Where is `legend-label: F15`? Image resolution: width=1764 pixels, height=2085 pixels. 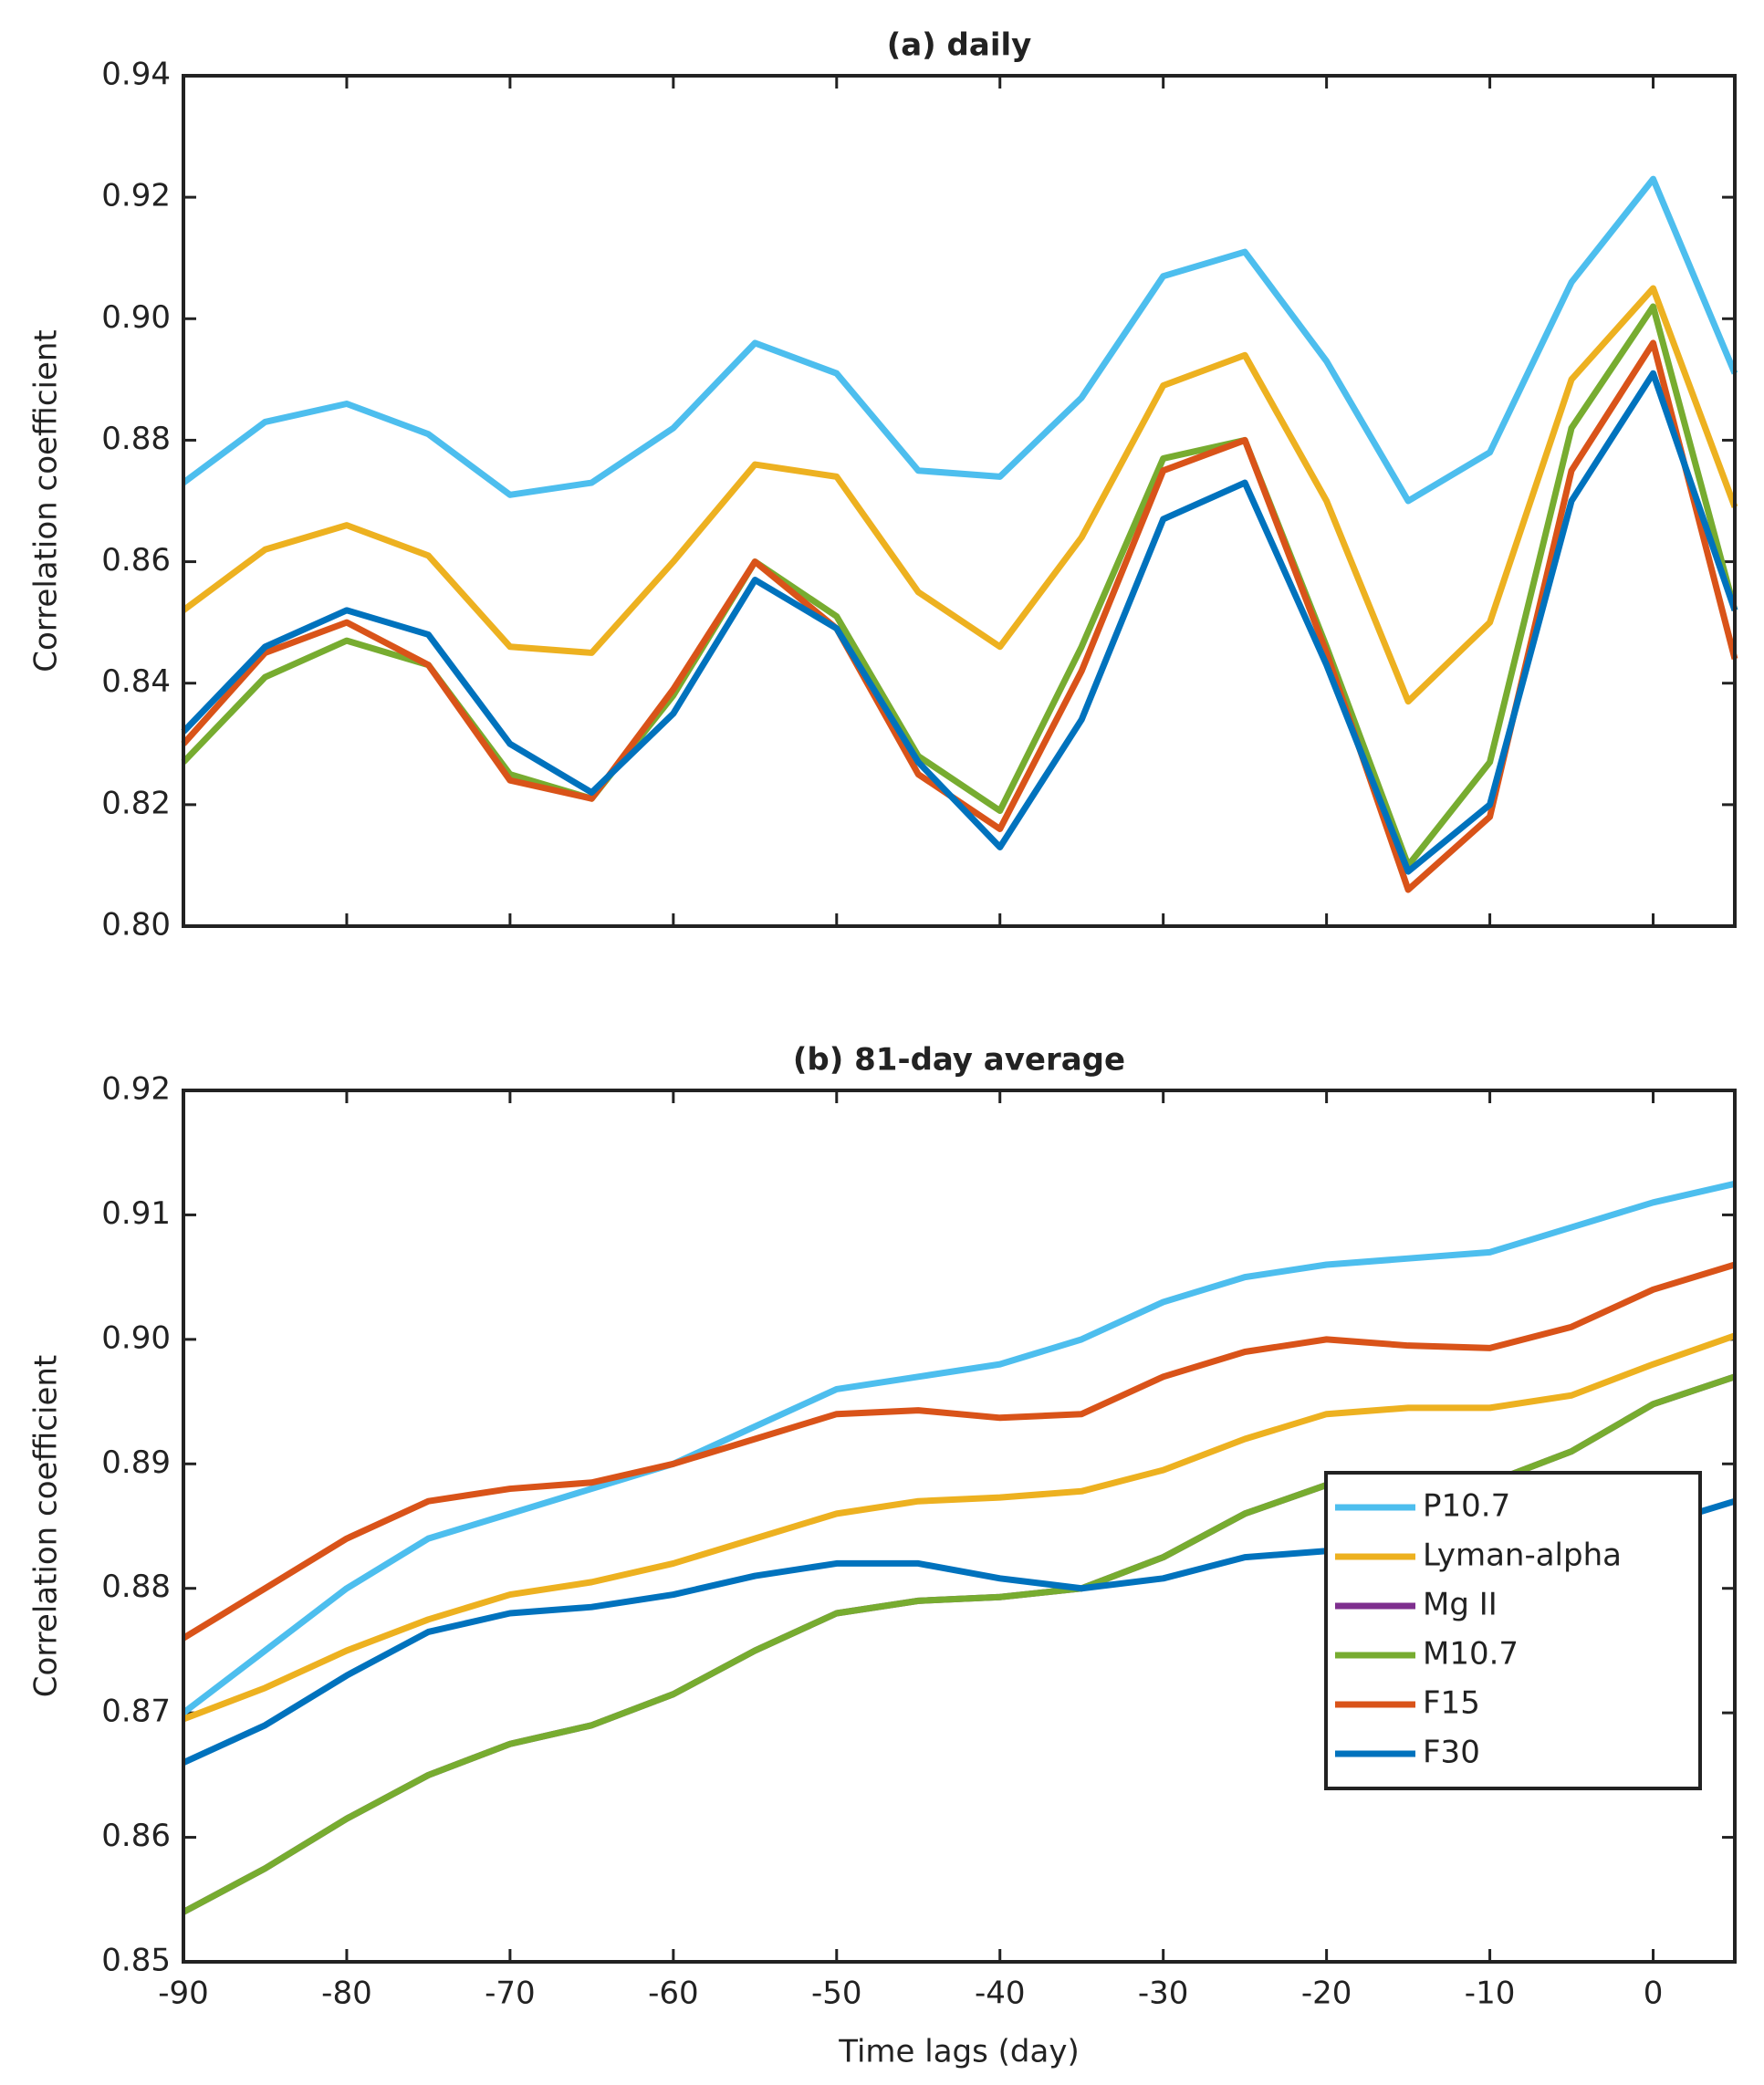
legend-label: F15 is located at coordinates (1451, 1703).